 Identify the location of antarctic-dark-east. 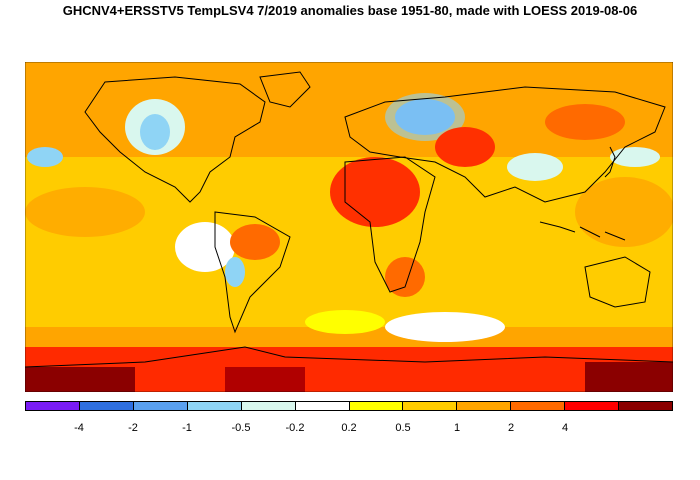
(629, 377).